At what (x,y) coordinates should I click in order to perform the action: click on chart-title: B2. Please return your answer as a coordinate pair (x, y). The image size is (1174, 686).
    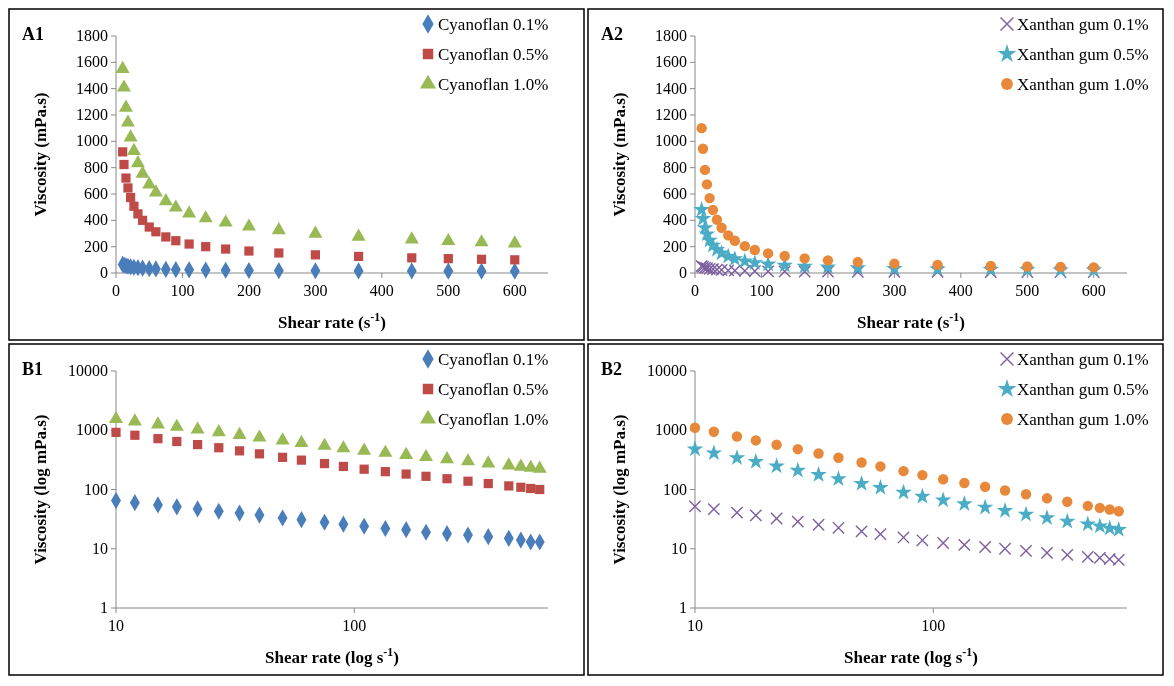
    Looking at the image, I should click on (612, 369).